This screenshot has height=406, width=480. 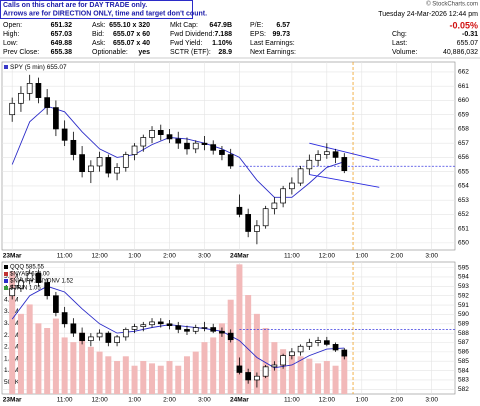 I want to click on quote-label: Last:, so click(x=399, y=43).